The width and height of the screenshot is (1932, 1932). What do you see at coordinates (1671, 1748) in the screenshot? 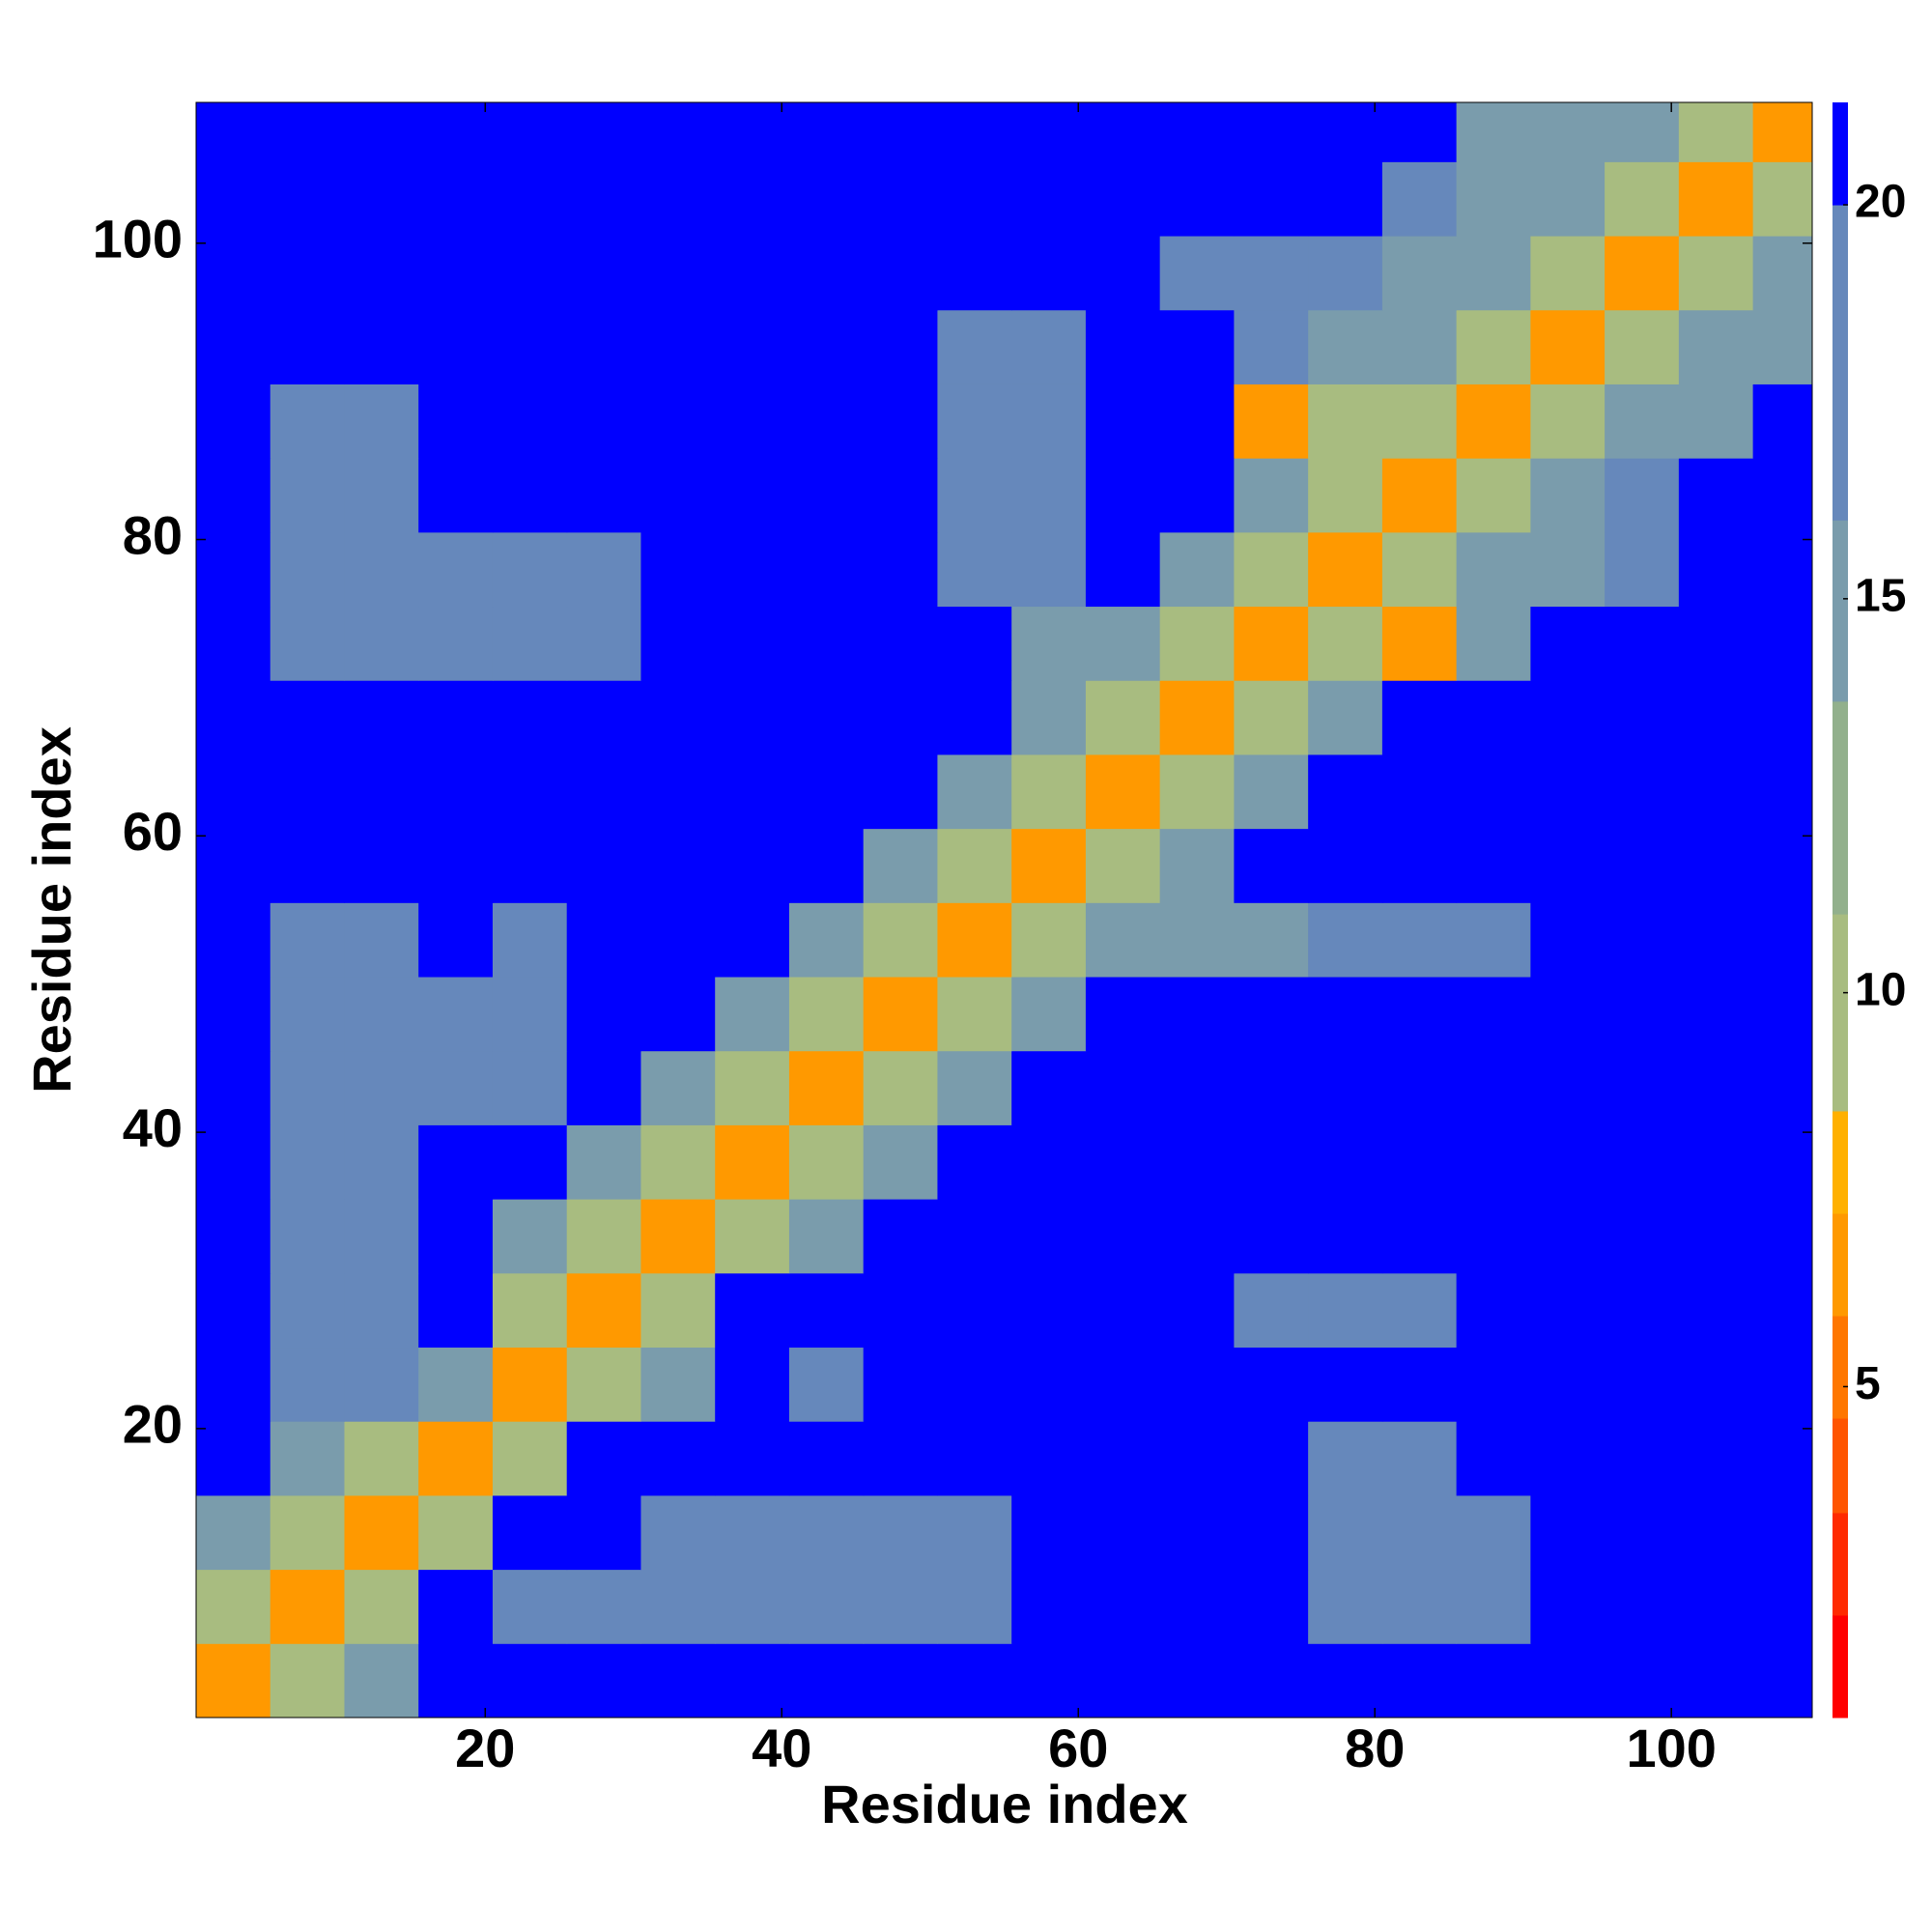
I see `x-tick-label: 100` at bounding box center [1671, 1748].